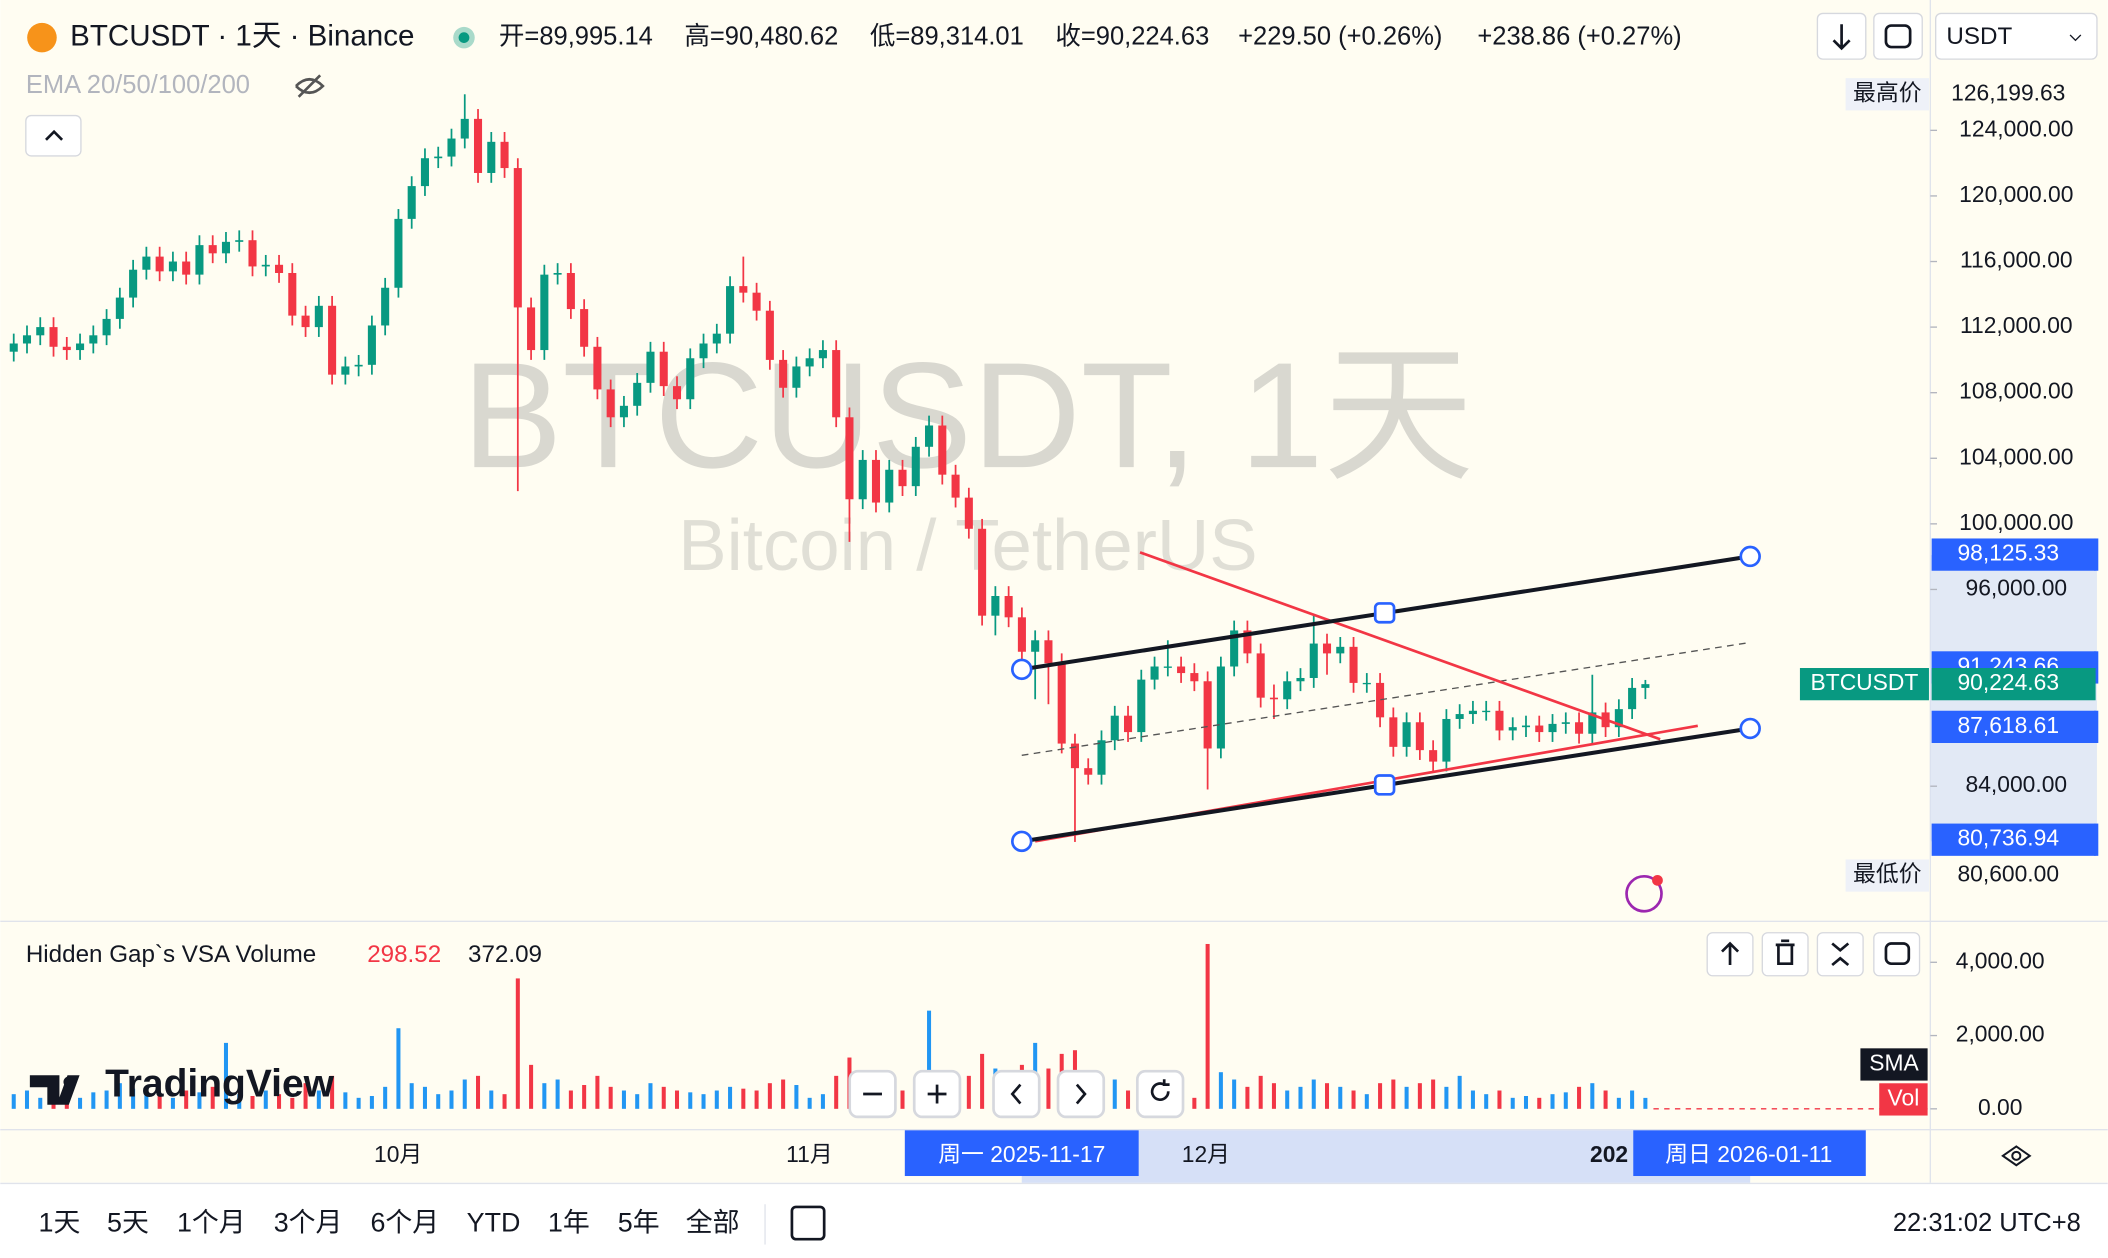 The image size is (2108, 1258). What do you see at coordinates (310, 86) in the screenshot?
I see `hide-icon` at bounding box center [310, 86].